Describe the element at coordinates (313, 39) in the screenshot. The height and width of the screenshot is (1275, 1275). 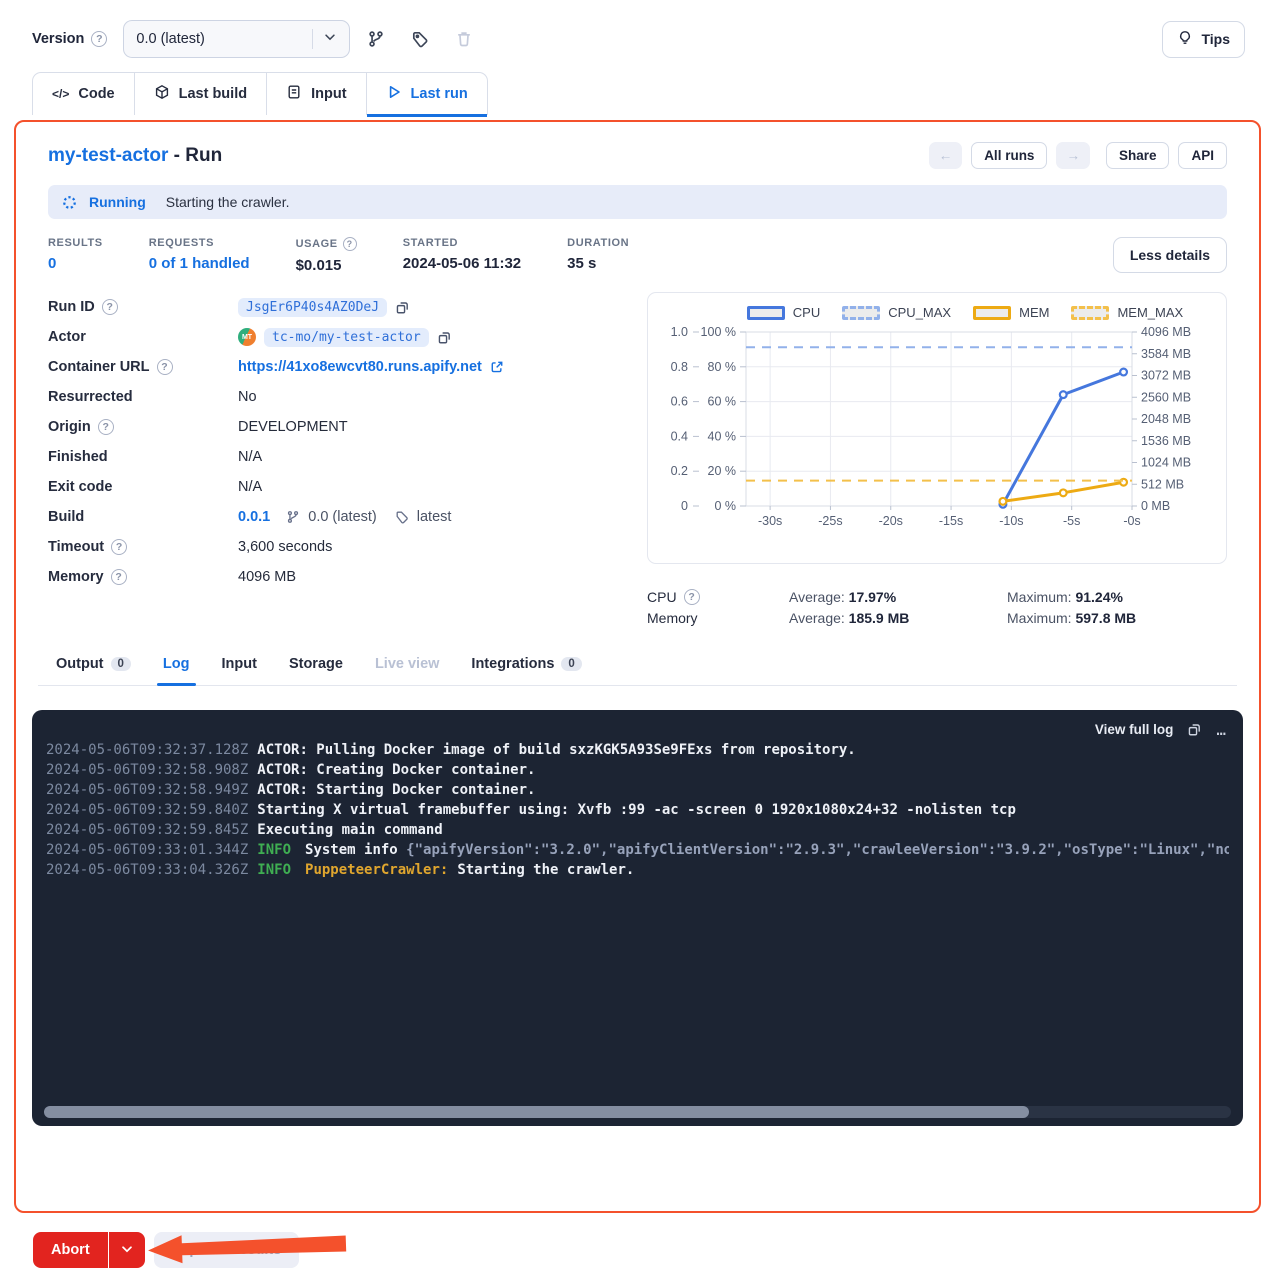
I see `select-divider` at that location.